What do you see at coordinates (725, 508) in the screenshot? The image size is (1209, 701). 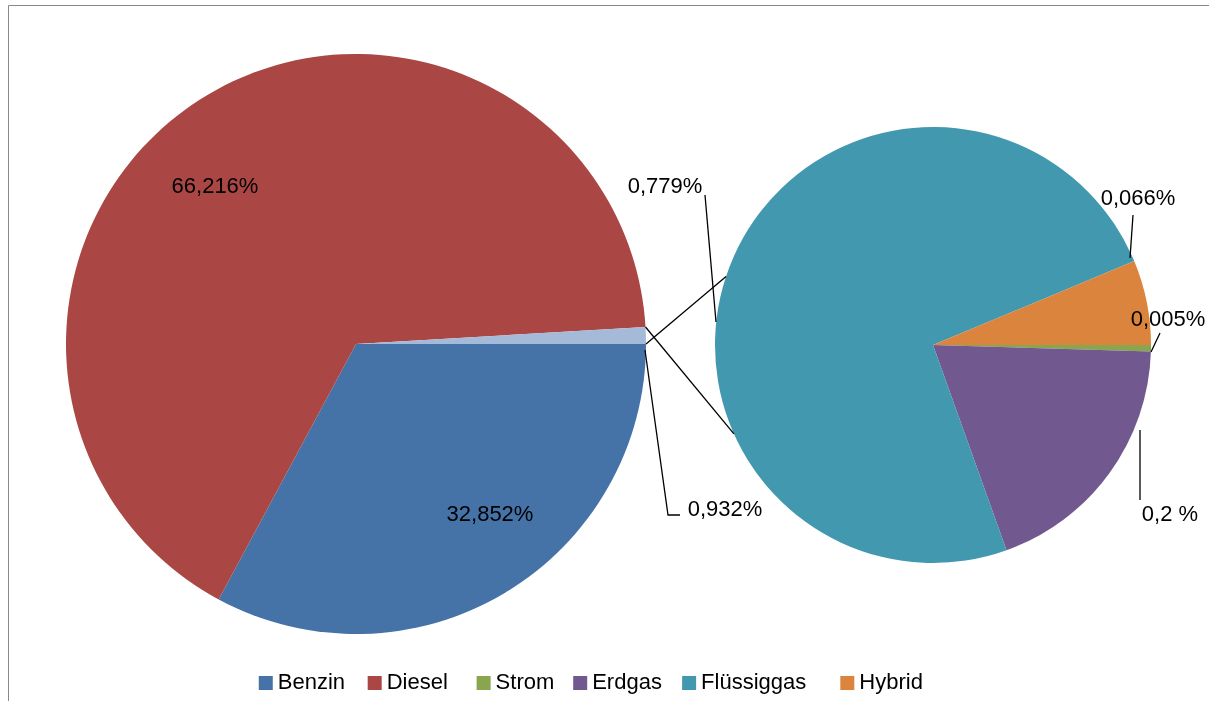 I see `data-label: 0,932%` at bounding box center [725, 508].